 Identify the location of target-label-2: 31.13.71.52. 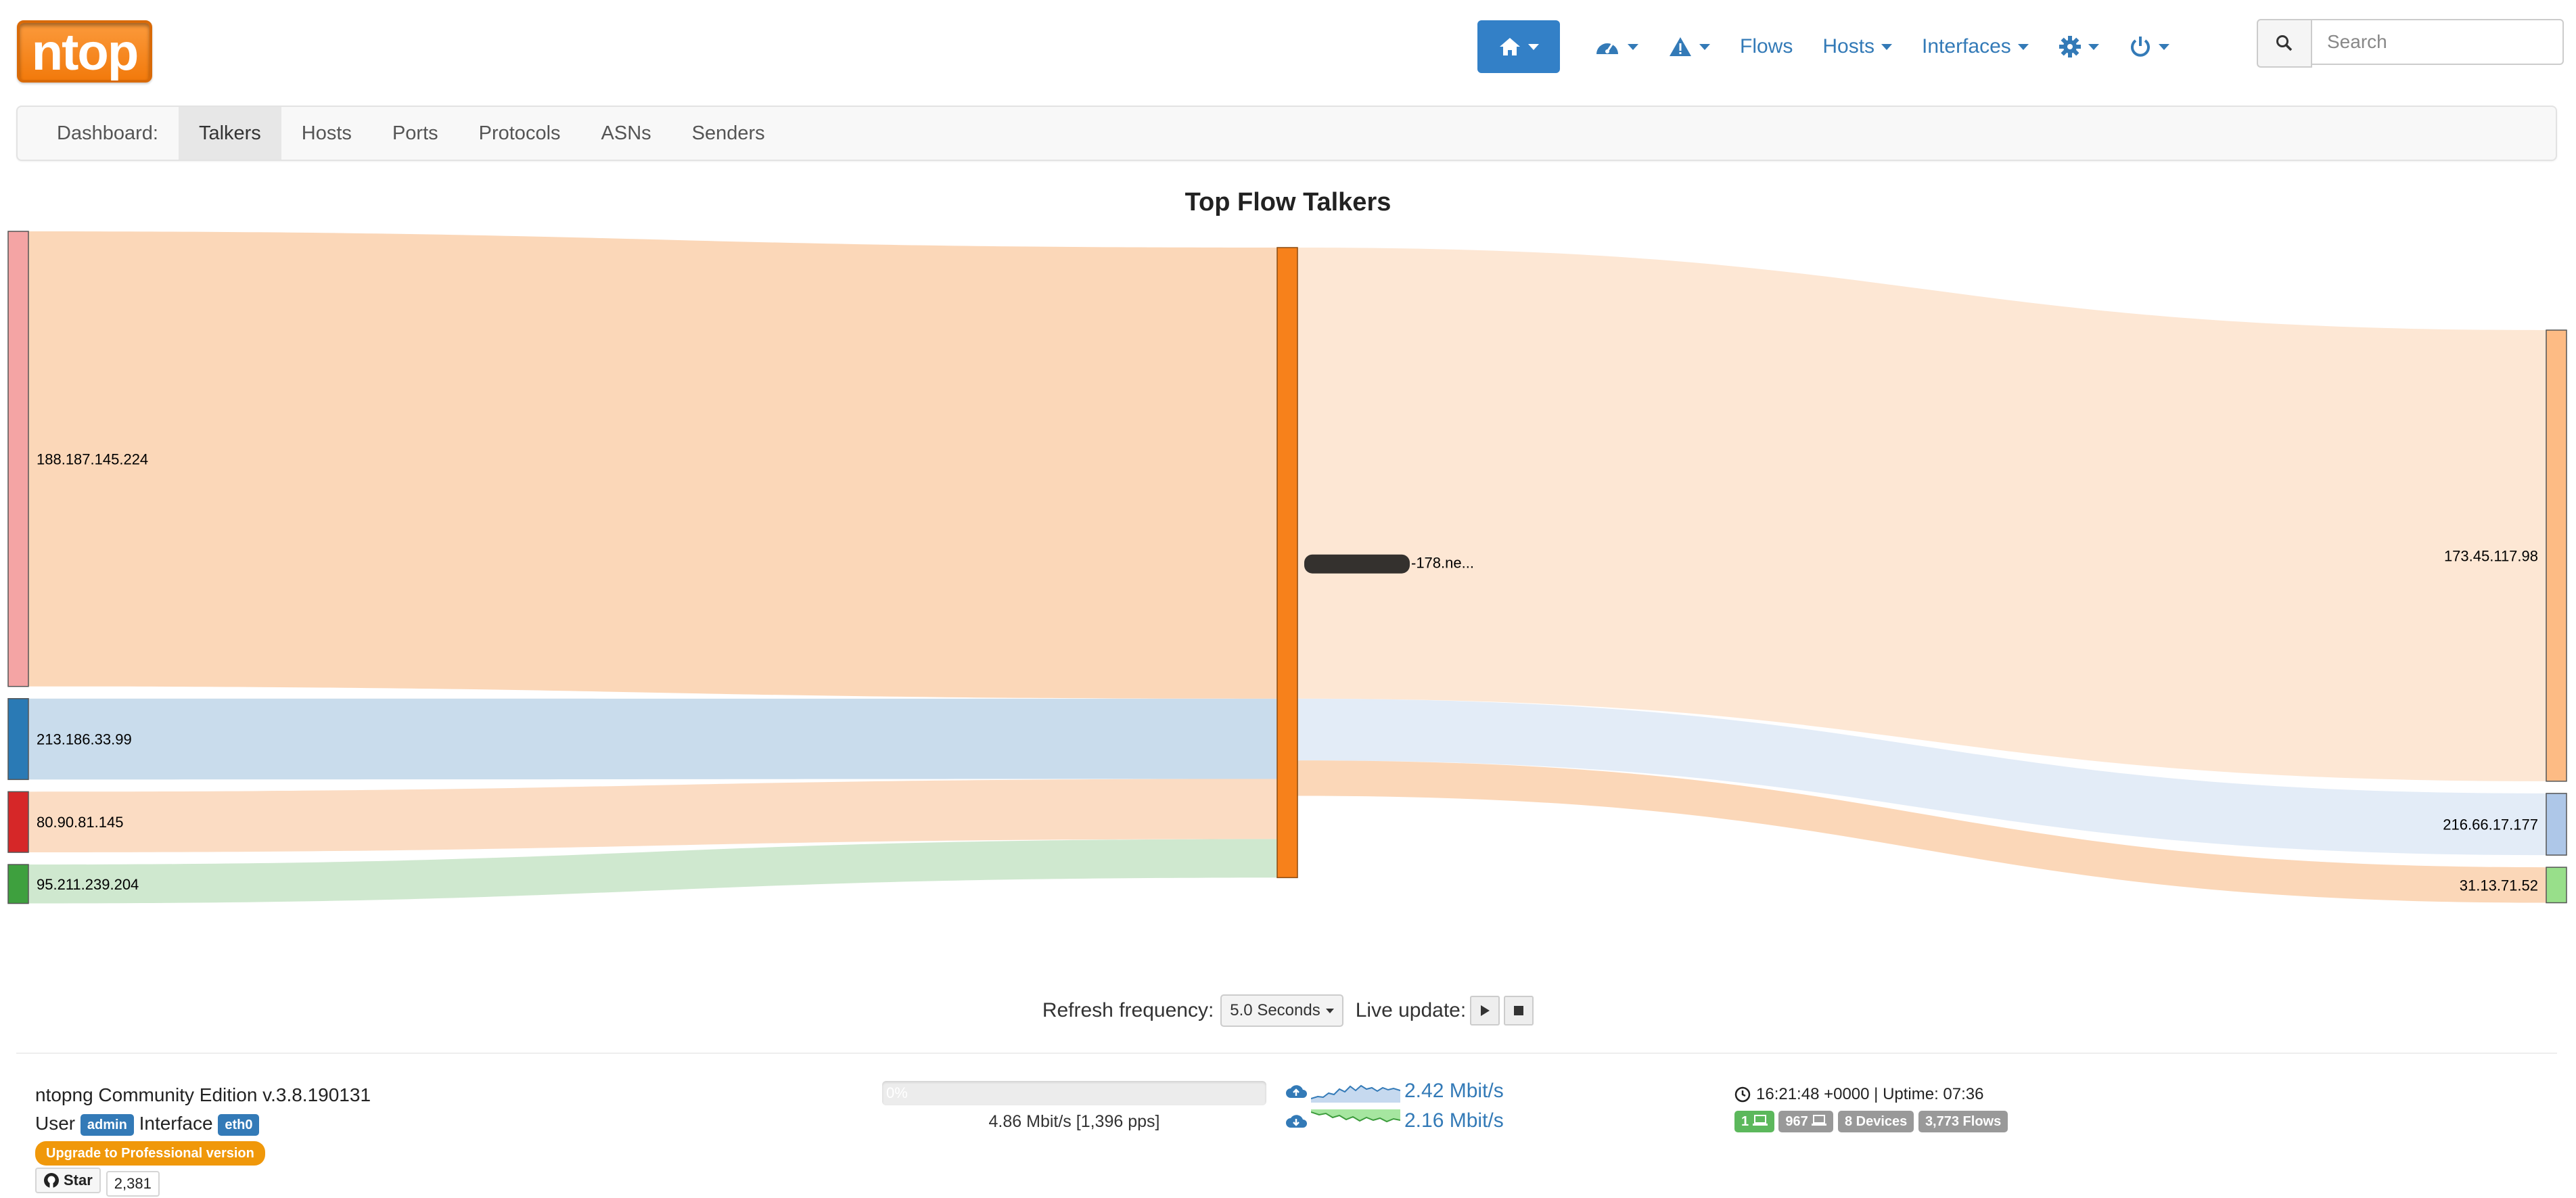
(2499, 885).